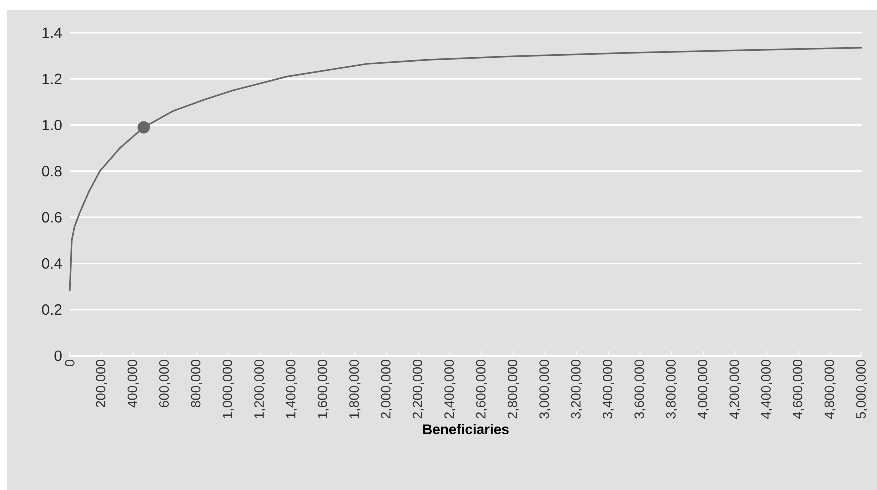 Image resolution: width=877 pixels, height=490 pixels. What do you see at coordinates (52, 263) in the screenshot?
I see `y-tick-label: 0.4` at bounding box center [52, 263].